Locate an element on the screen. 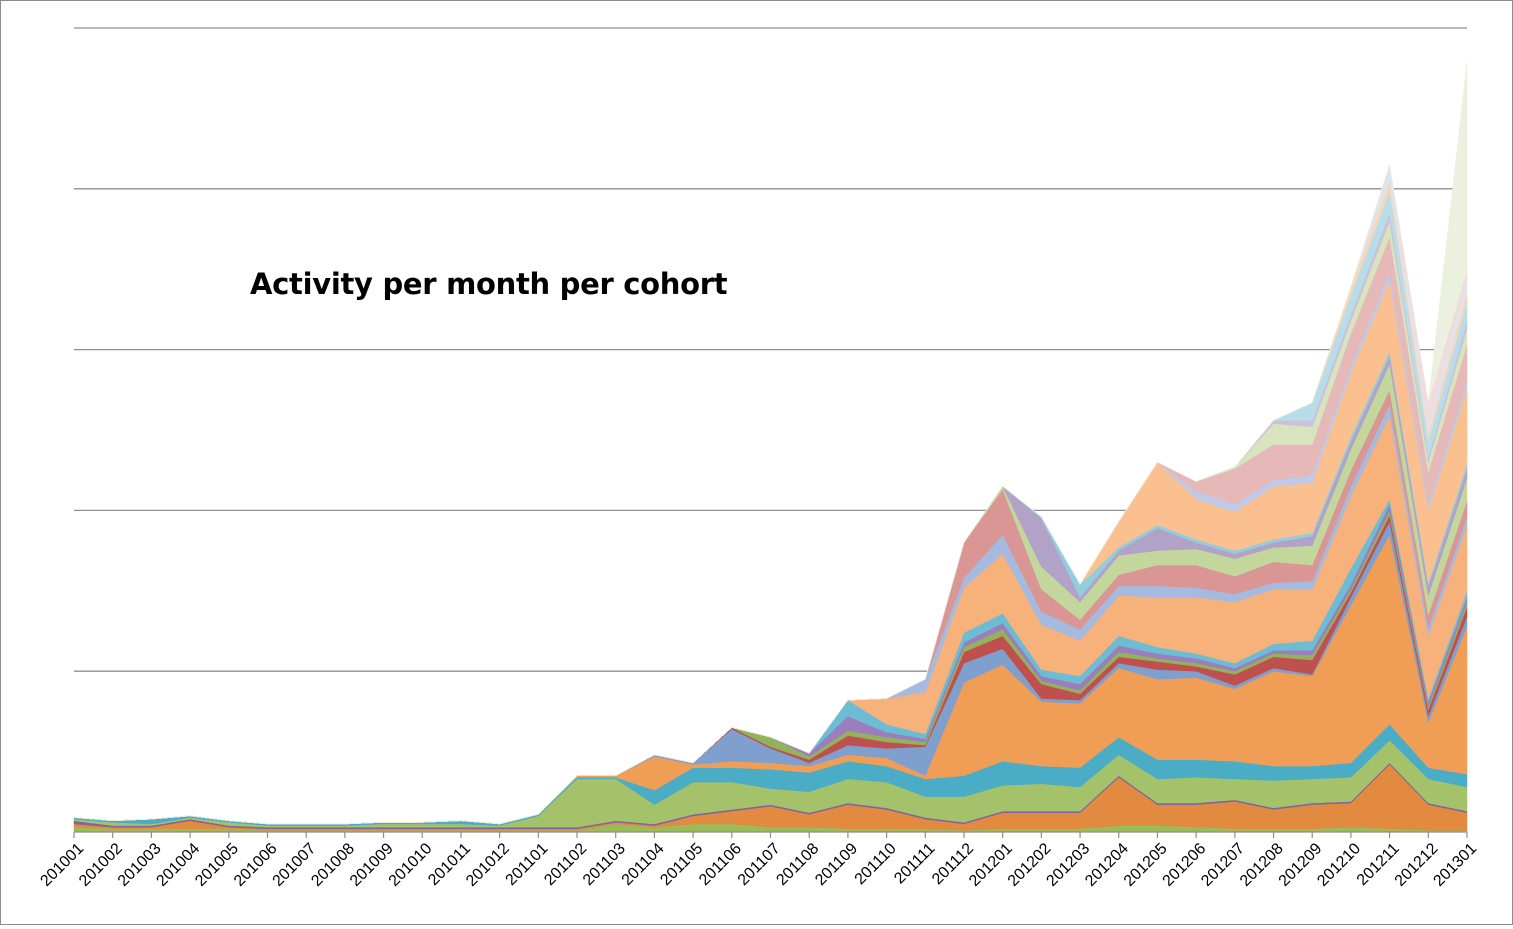 The width and height of the screenshot is (1513, 929). x-tick-label: 201106 is located at coordinates (720, 864).